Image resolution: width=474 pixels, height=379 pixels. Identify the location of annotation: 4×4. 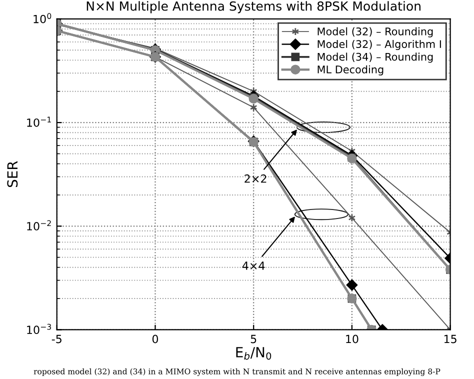
(253, 266).